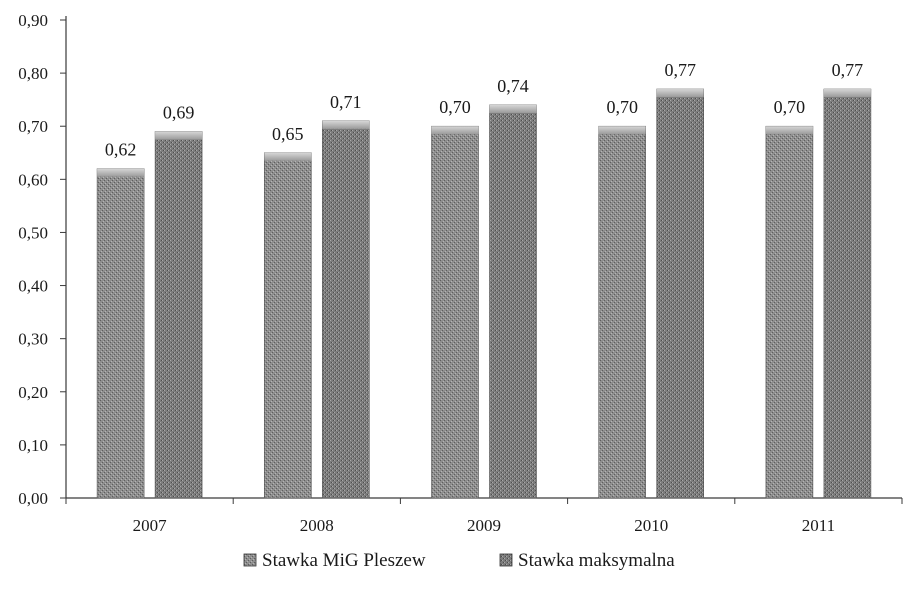  Describe the element at coordinates (596, 560) in the screenshot. I see `legend-label-stawka-maksymalna: Stawka maksymalna` at that location.